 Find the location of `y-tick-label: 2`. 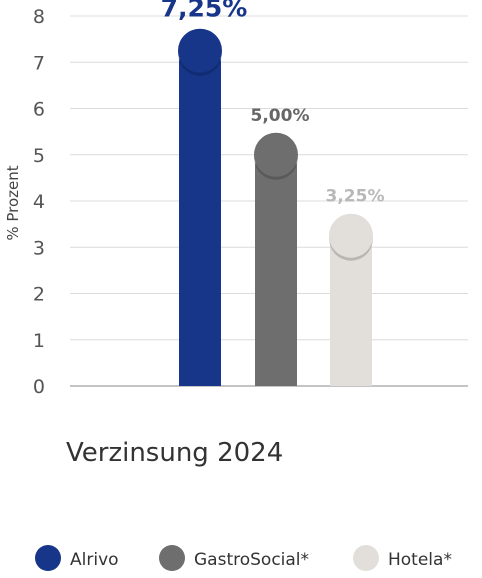

y-tick-label: 2 is located at coordinates (39, 295).